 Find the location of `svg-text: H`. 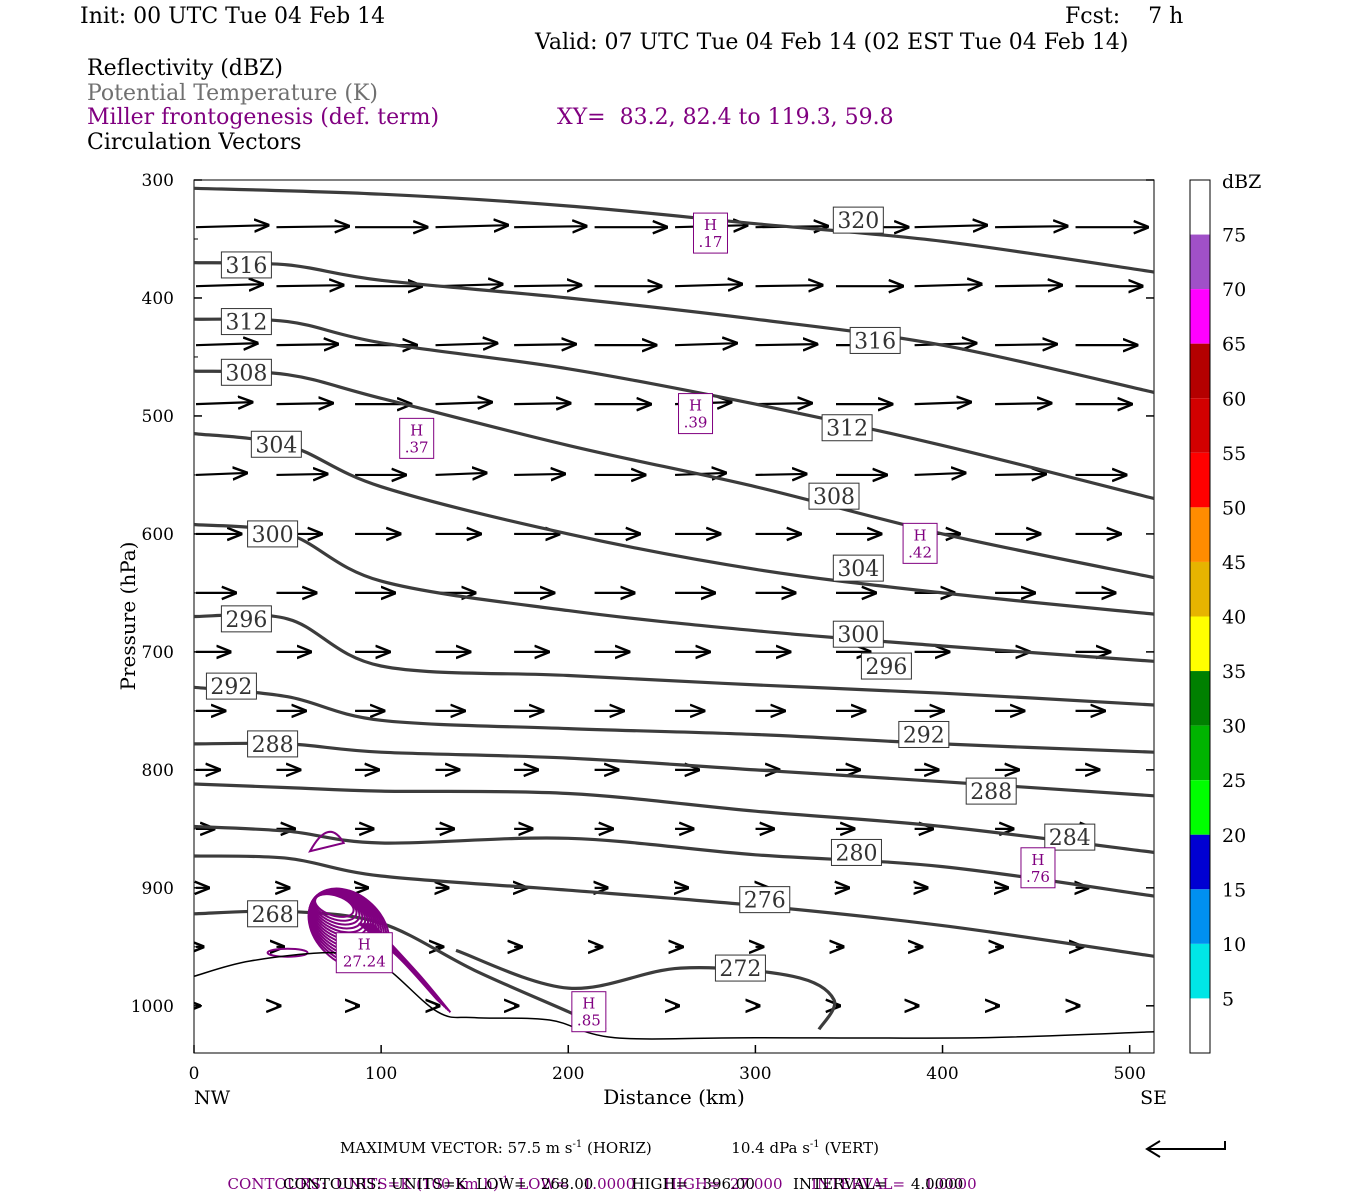

svg-text: H is located at coordinates (588, 1004).